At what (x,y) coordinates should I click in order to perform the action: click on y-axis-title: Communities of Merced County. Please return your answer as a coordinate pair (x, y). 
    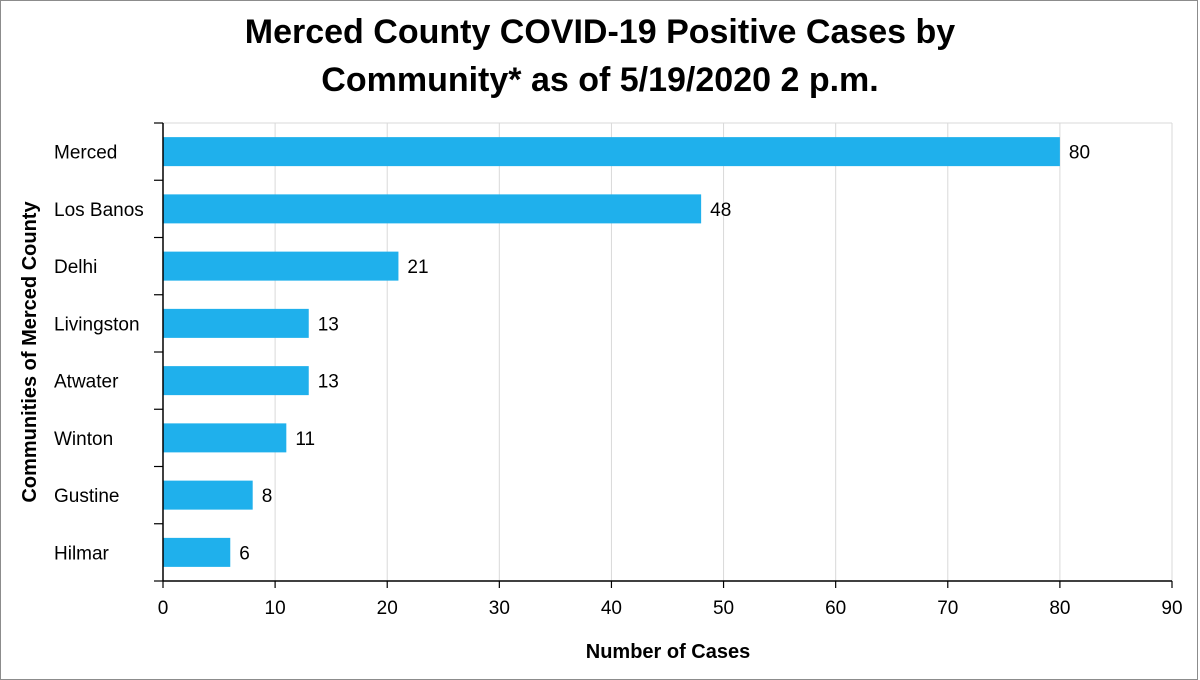
    Looking at the image, I should click on (30, 352).